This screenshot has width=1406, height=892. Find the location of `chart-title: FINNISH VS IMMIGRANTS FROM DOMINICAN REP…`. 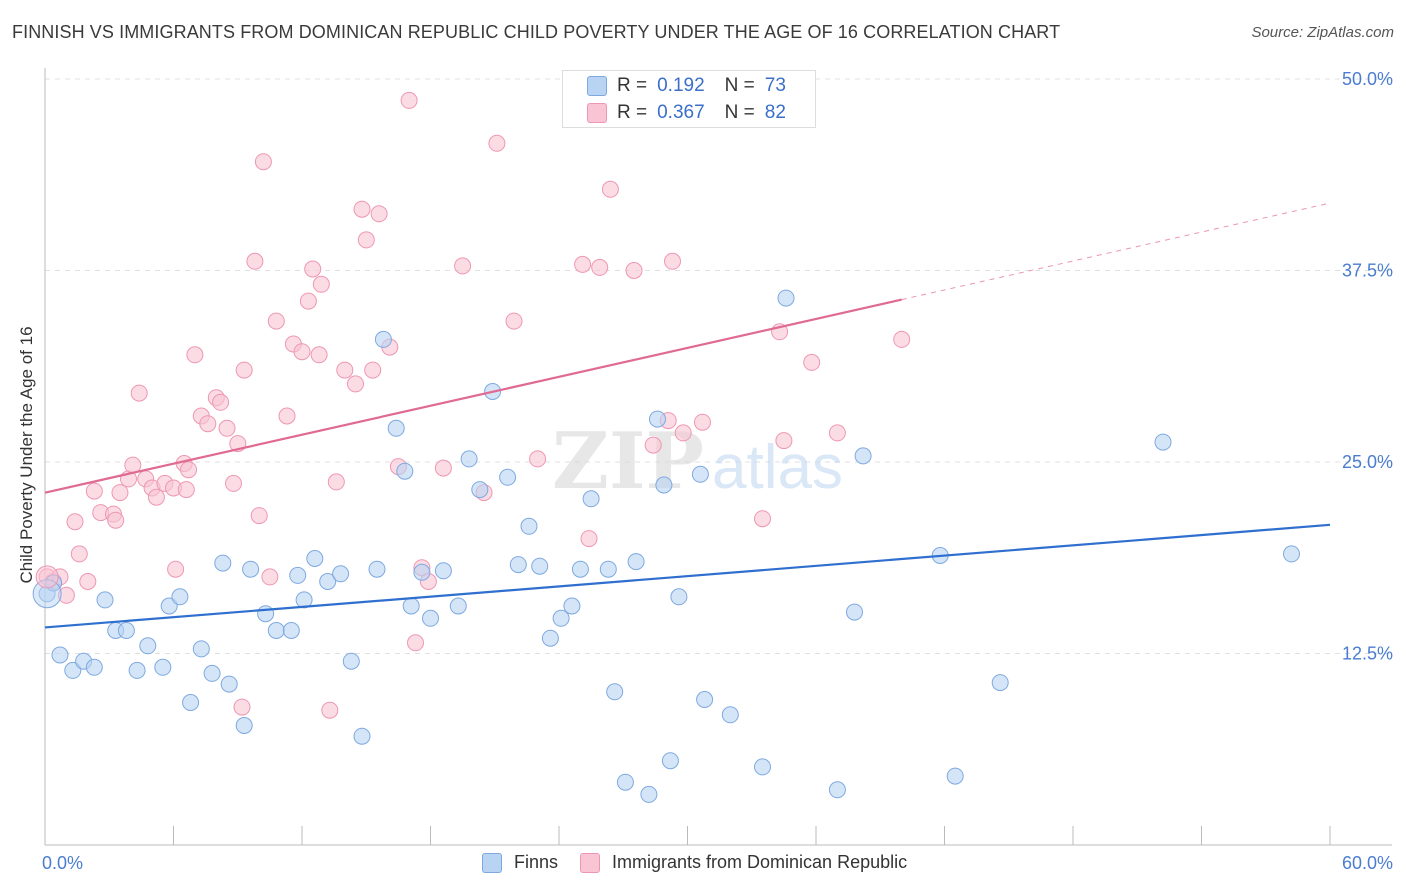

chart-title: FINNISH VS IMMIGRANTS FROM DOMINICAN REP… is located at coordinates (536, 32).